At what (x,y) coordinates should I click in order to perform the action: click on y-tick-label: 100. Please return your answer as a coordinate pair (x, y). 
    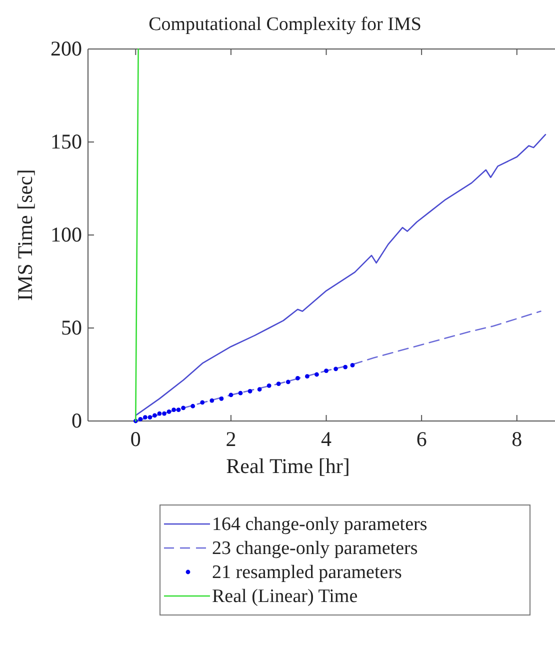
    Looking at the image, I should click on (66, 234).